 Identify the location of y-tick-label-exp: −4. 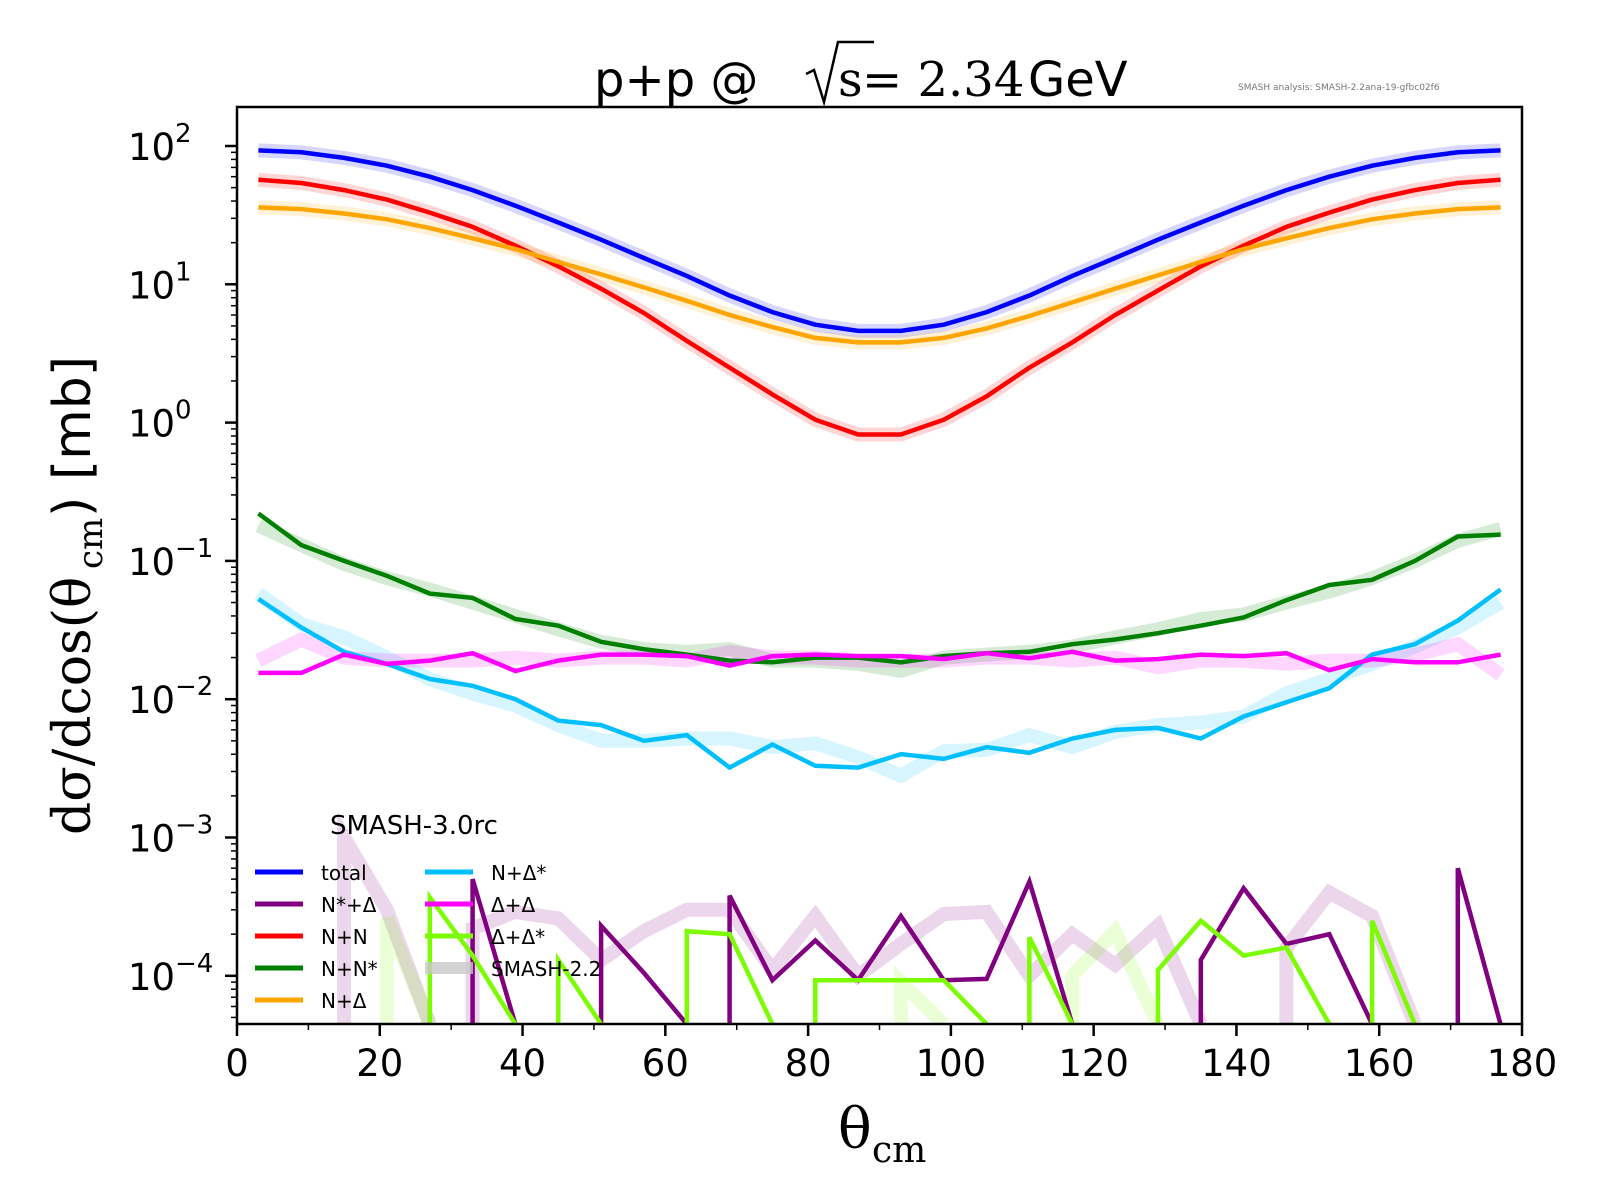
(194, 964).